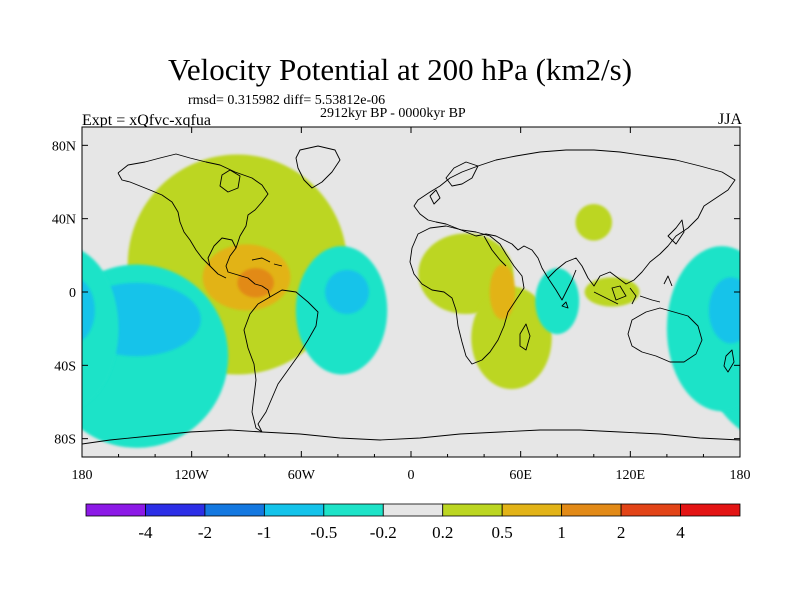 The image size is (800, 600). What do you see at coordinates (729, 361) in the screenshot?
I see `new-zealand-coast` at bounding box center [729, 361].